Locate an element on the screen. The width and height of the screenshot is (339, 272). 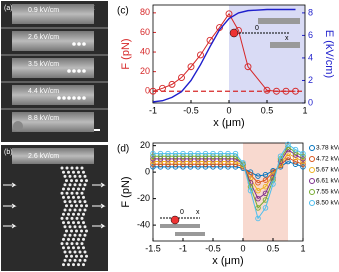
x-tick-label: 0.5 is located at coordinates (267, 110).